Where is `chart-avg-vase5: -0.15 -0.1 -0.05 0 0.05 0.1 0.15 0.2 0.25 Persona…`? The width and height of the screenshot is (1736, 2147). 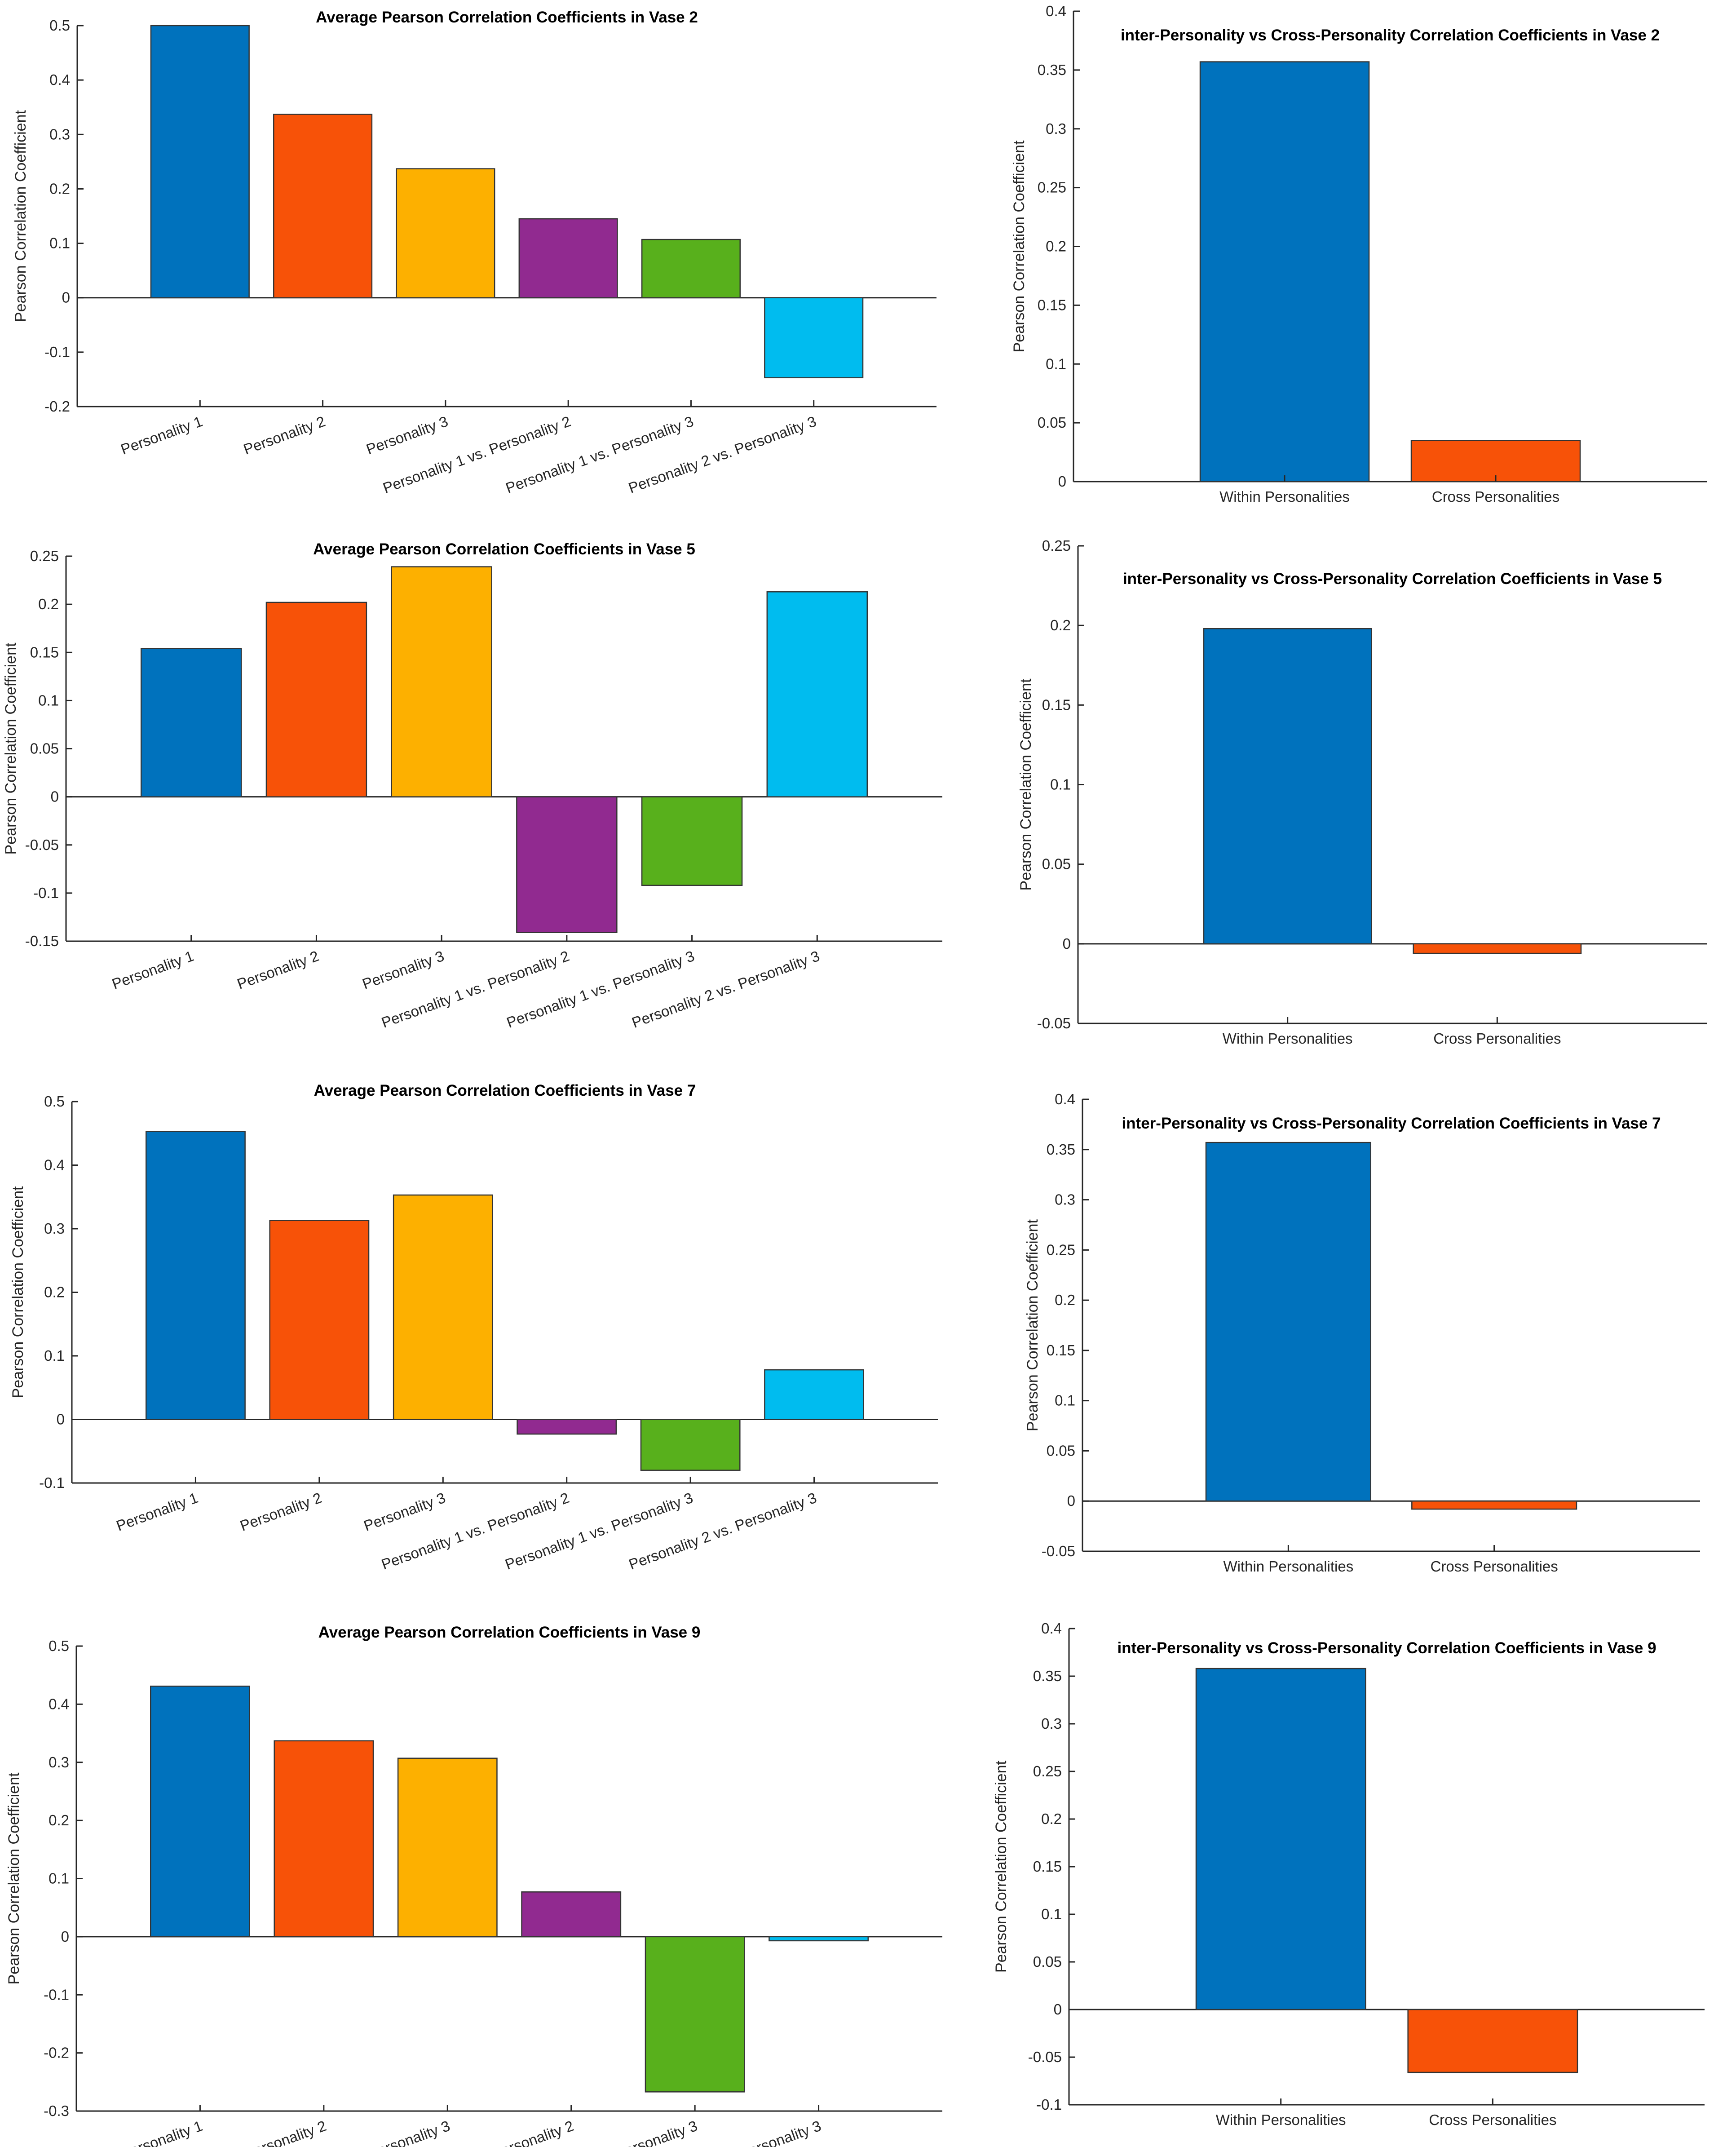
chart-avg-vase5: -0.15 -0.1 -0.05 0 0.05 0.1 0.15 0.2 0.25 Persona… is located at coordinates (472, 785).